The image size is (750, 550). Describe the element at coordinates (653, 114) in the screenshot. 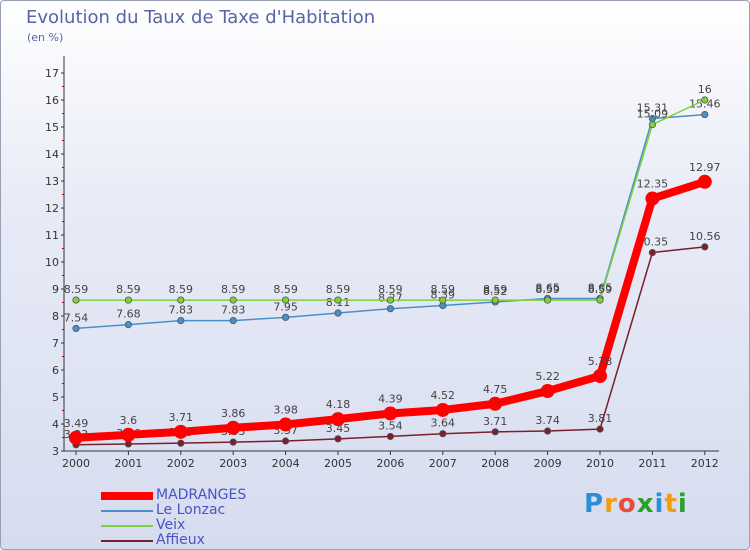

I see `data-label: 15.09` at that location.